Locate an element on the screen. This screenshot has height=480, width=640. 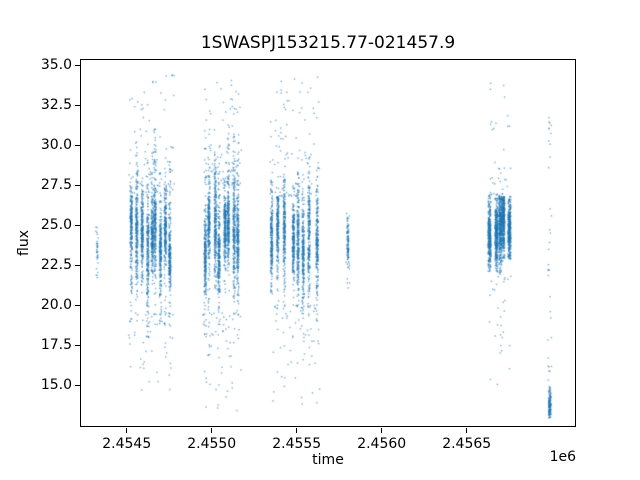
y-tick-label: 17.5 is located at coordinates (56, 345).